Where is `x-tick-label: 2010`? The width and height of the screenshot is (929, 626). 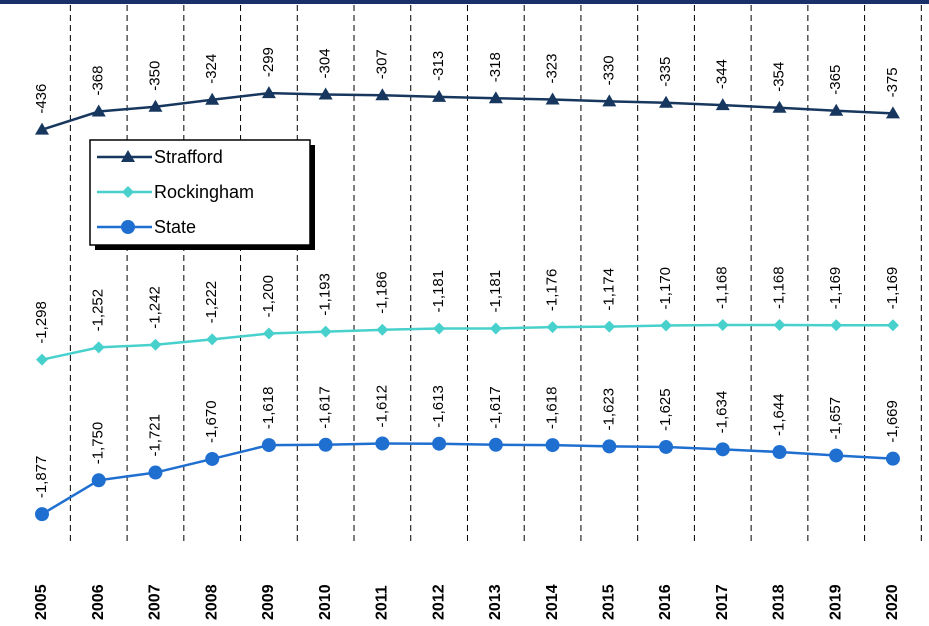
x-tick-label: 2010 is located at coordinates (325, 602).